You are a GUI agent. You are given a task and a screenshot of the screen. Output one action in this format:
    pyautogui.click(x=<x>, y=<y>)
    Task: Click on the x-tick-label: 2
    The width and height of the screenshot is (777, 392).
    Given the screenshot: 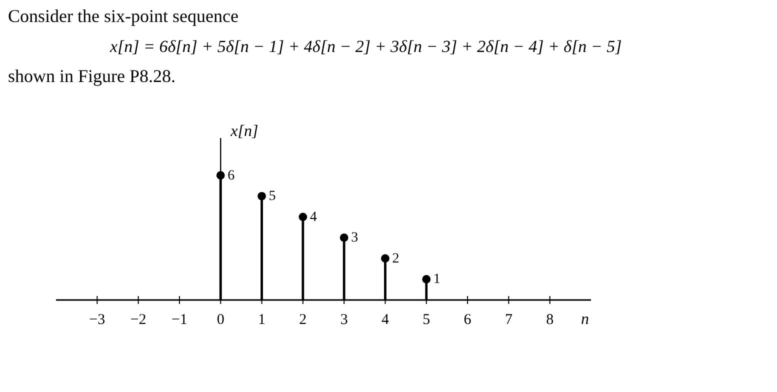 What is the action you would take?
    pyautogui.click(x=303, y=320)
    